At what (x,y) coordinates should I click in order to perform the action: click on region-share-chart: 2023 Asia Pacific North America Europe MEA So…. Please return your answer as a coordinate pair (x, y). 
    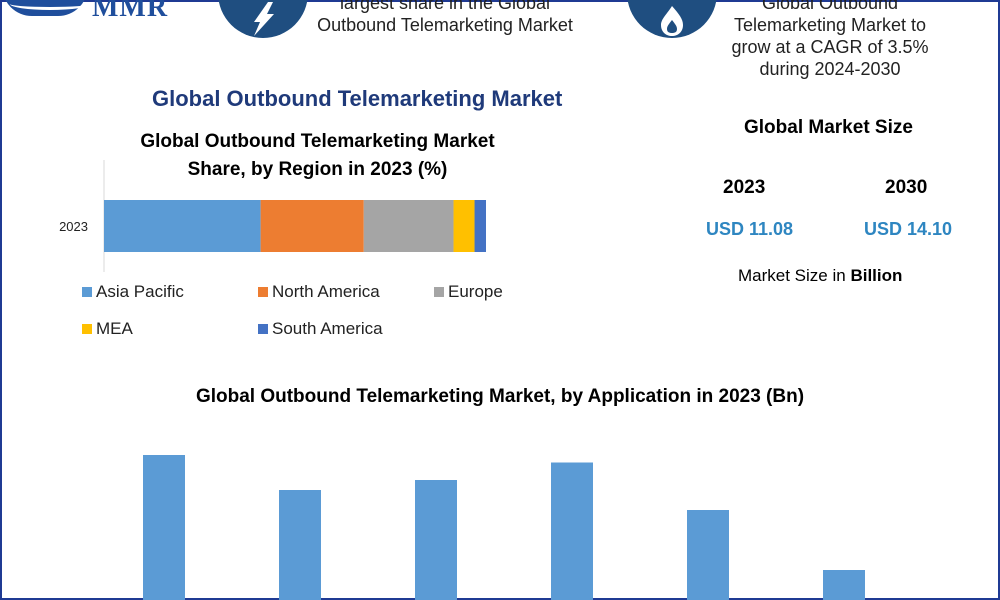
    Looking at the image, I should click on (281, 249).